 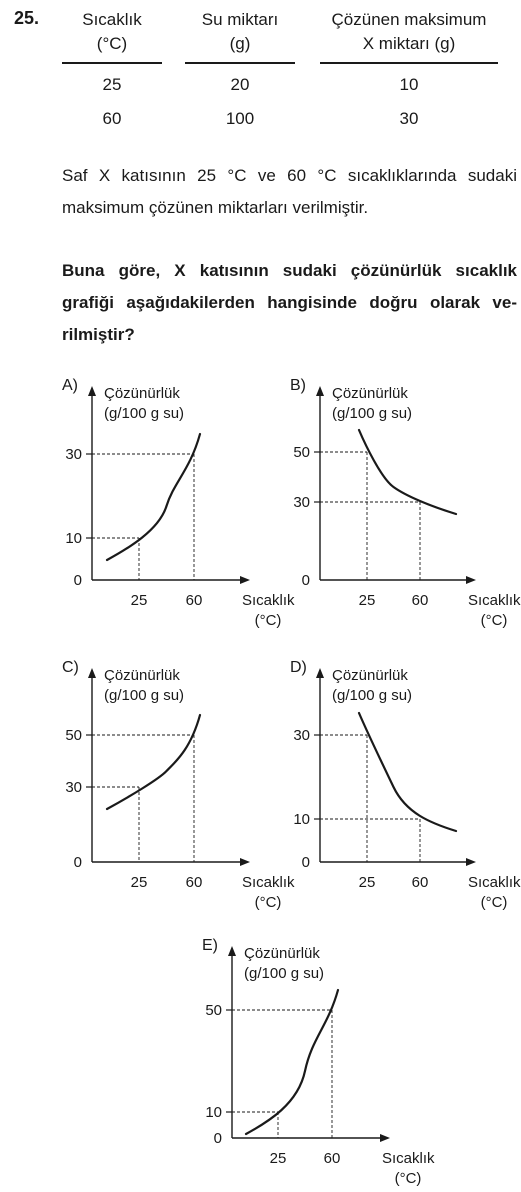 I want to click on header-unit: (°C), so click(x=112, y=43).